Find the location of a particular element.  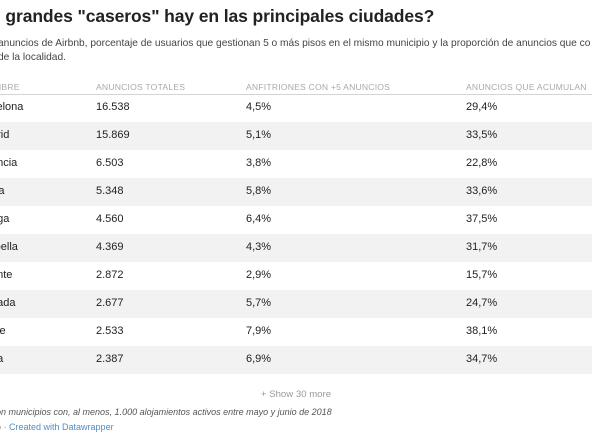

cell-listings-share: 31,7% is located at coordinates (482, 247).